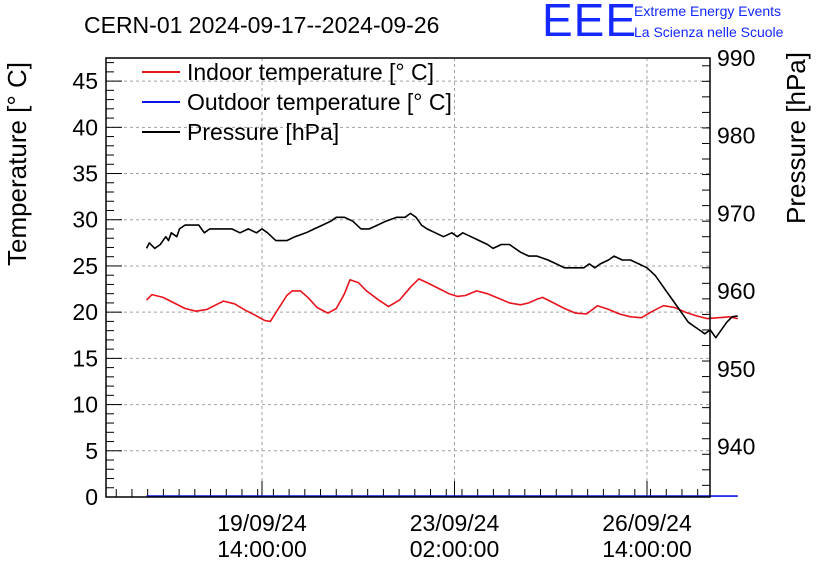 The height and width of the screenshot is (572, 836). I want to click on legend-label: Pressure [hPa], so click(263, 132).